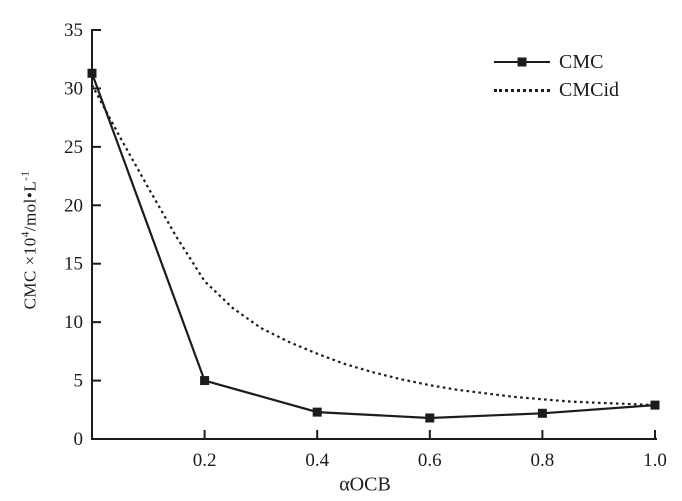 This screenshot has width=682, height=501. I want to click on x-tick-label: 0.4, so click(317, 460).